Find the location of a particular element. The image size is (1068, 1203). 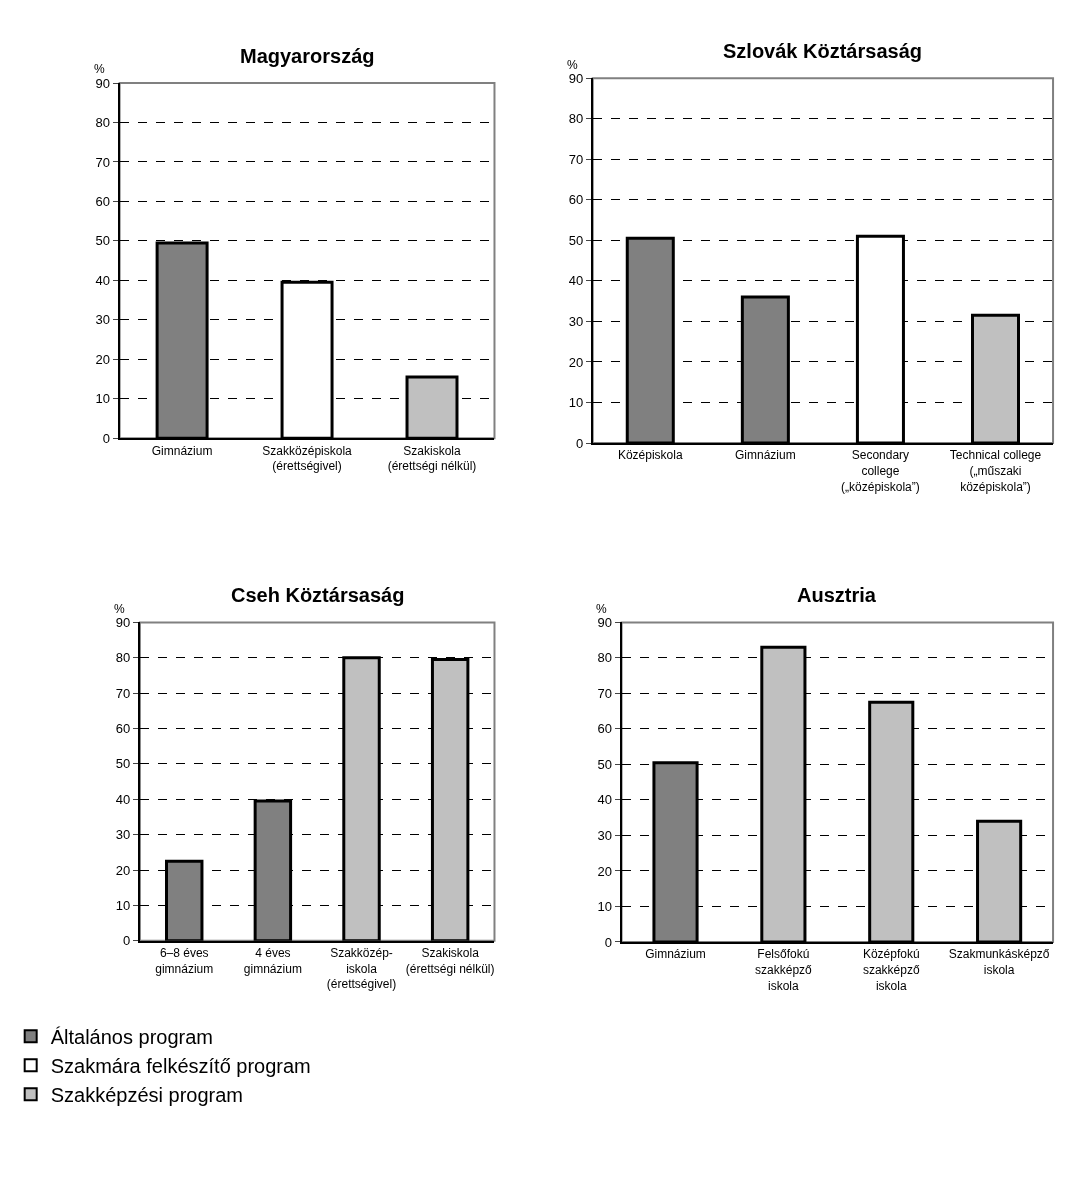

x-tick-label: 4 éves gimnázium is located at coordinates (272, 961).